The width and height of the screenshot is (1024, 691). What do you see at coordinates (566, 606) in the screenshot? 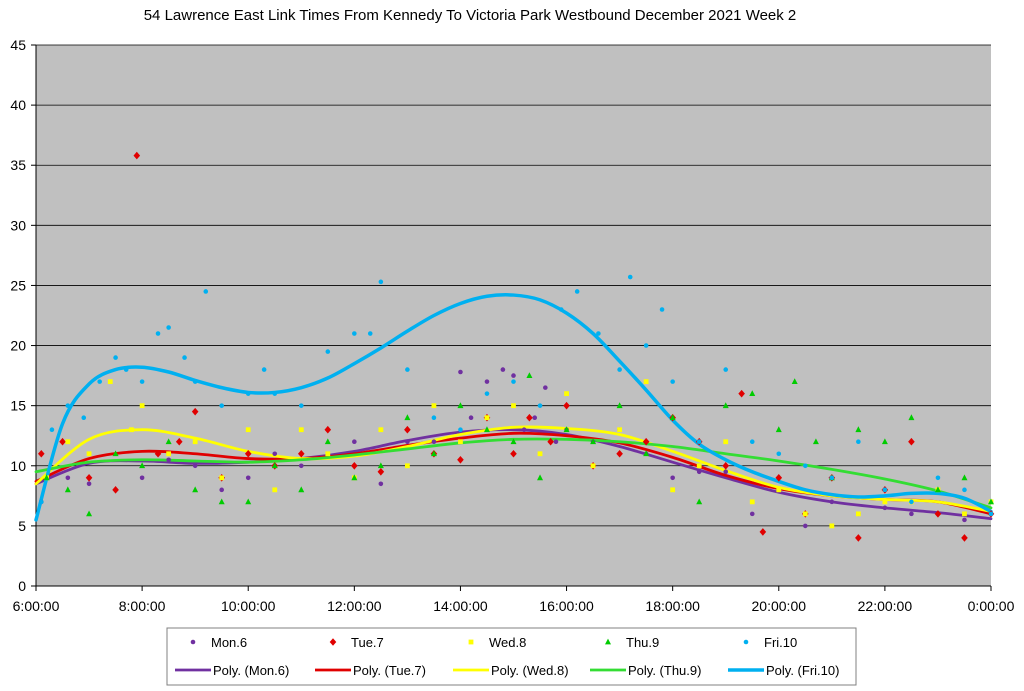
I see `x-tick-label: 16:00:00` at bounding box center [566, 606].